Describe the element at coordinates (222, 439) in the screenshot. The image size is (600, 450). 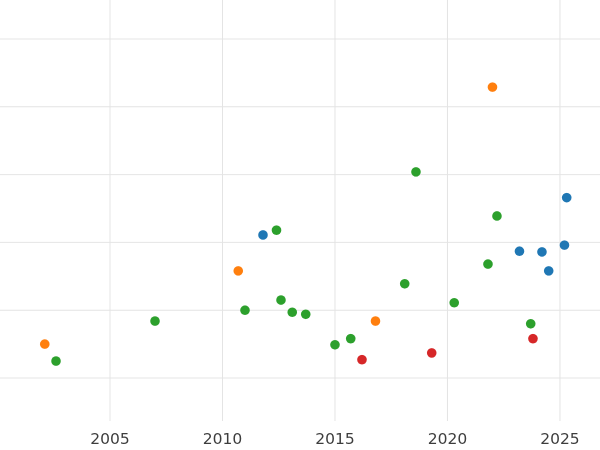
I see `x-tick-label: 2010` at that location.